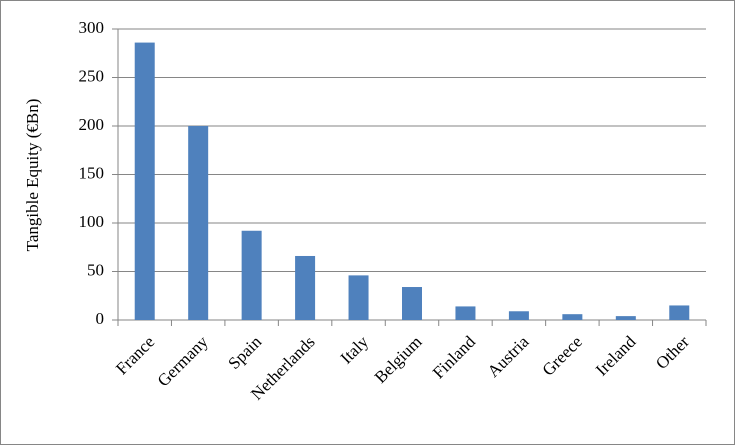 Image resolution: width=735 pixels, height=445 pixels. What do you see at coordinates (92, 124) in the screenshot?
I see `y-tick-label: 200` at bounding box center [92, 124].